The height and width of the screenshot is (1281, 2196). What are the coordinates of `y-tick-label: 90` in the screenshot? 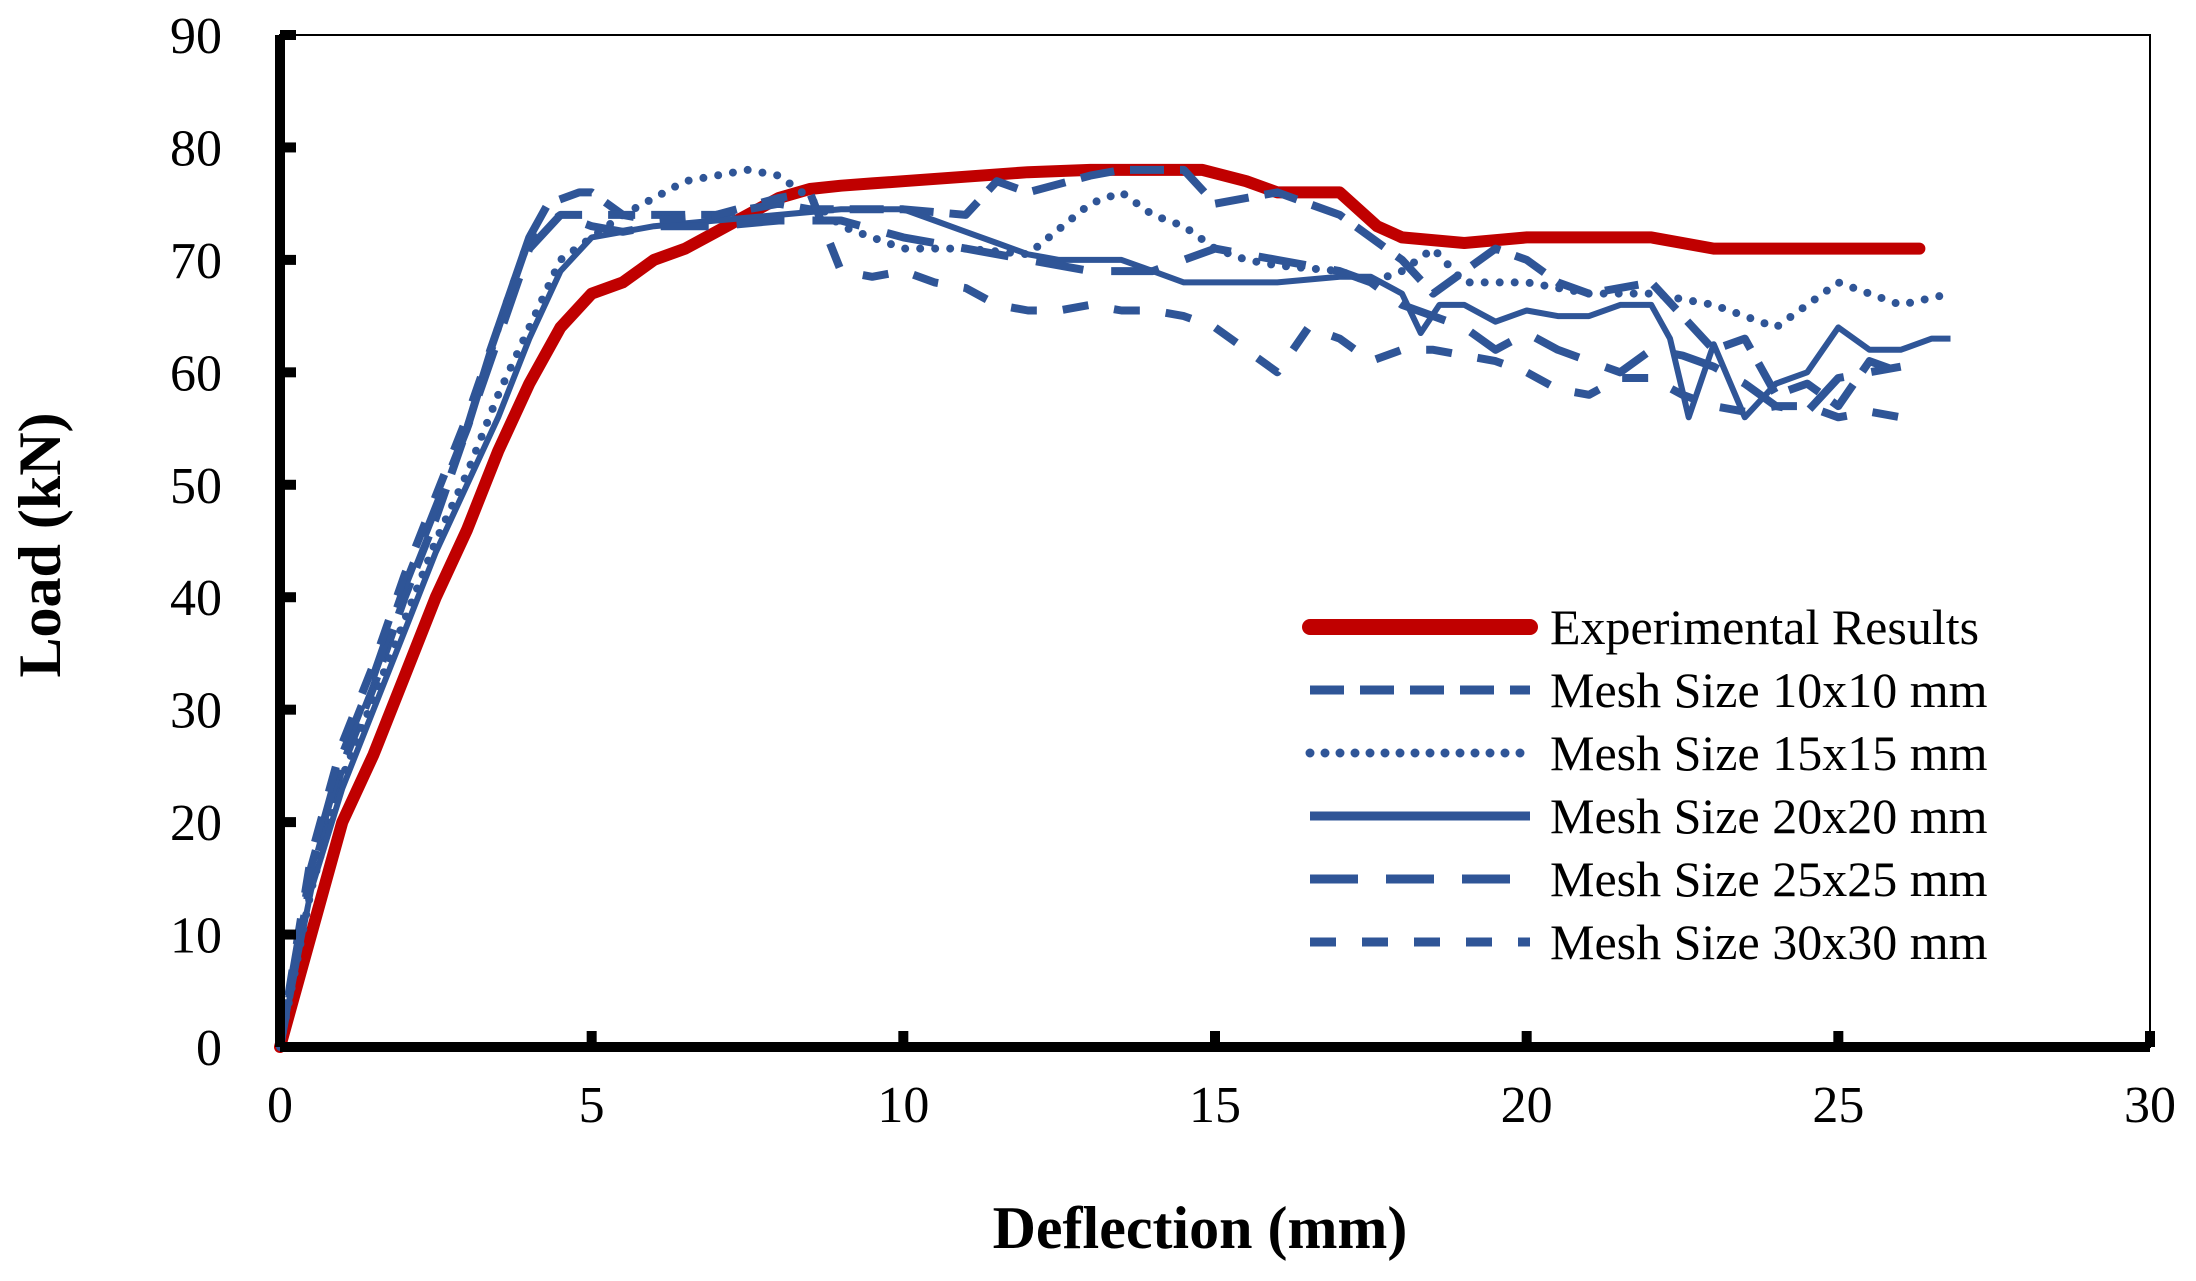 It's located at (196, 36).